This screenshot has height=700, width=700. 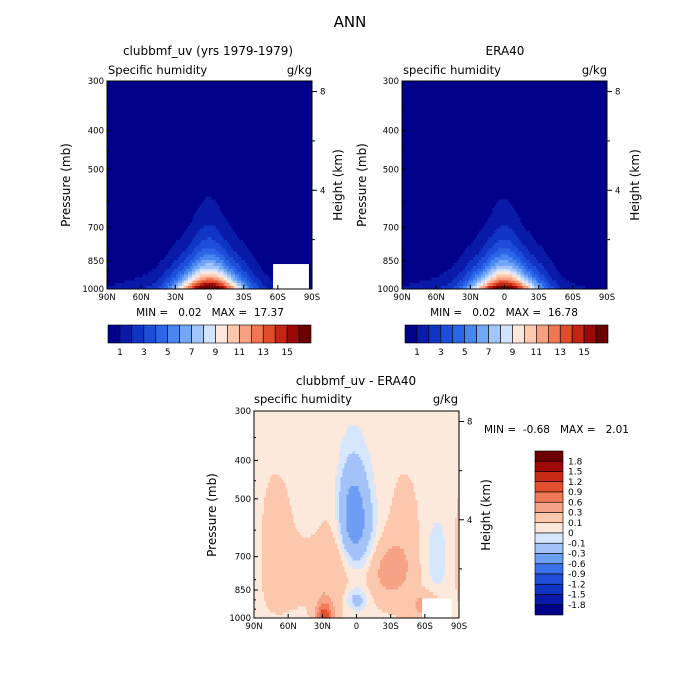 What do you see at coordinates (209, 185) in the screenshot?
I see `plot-model-cells` at bounding box center [209, 185].